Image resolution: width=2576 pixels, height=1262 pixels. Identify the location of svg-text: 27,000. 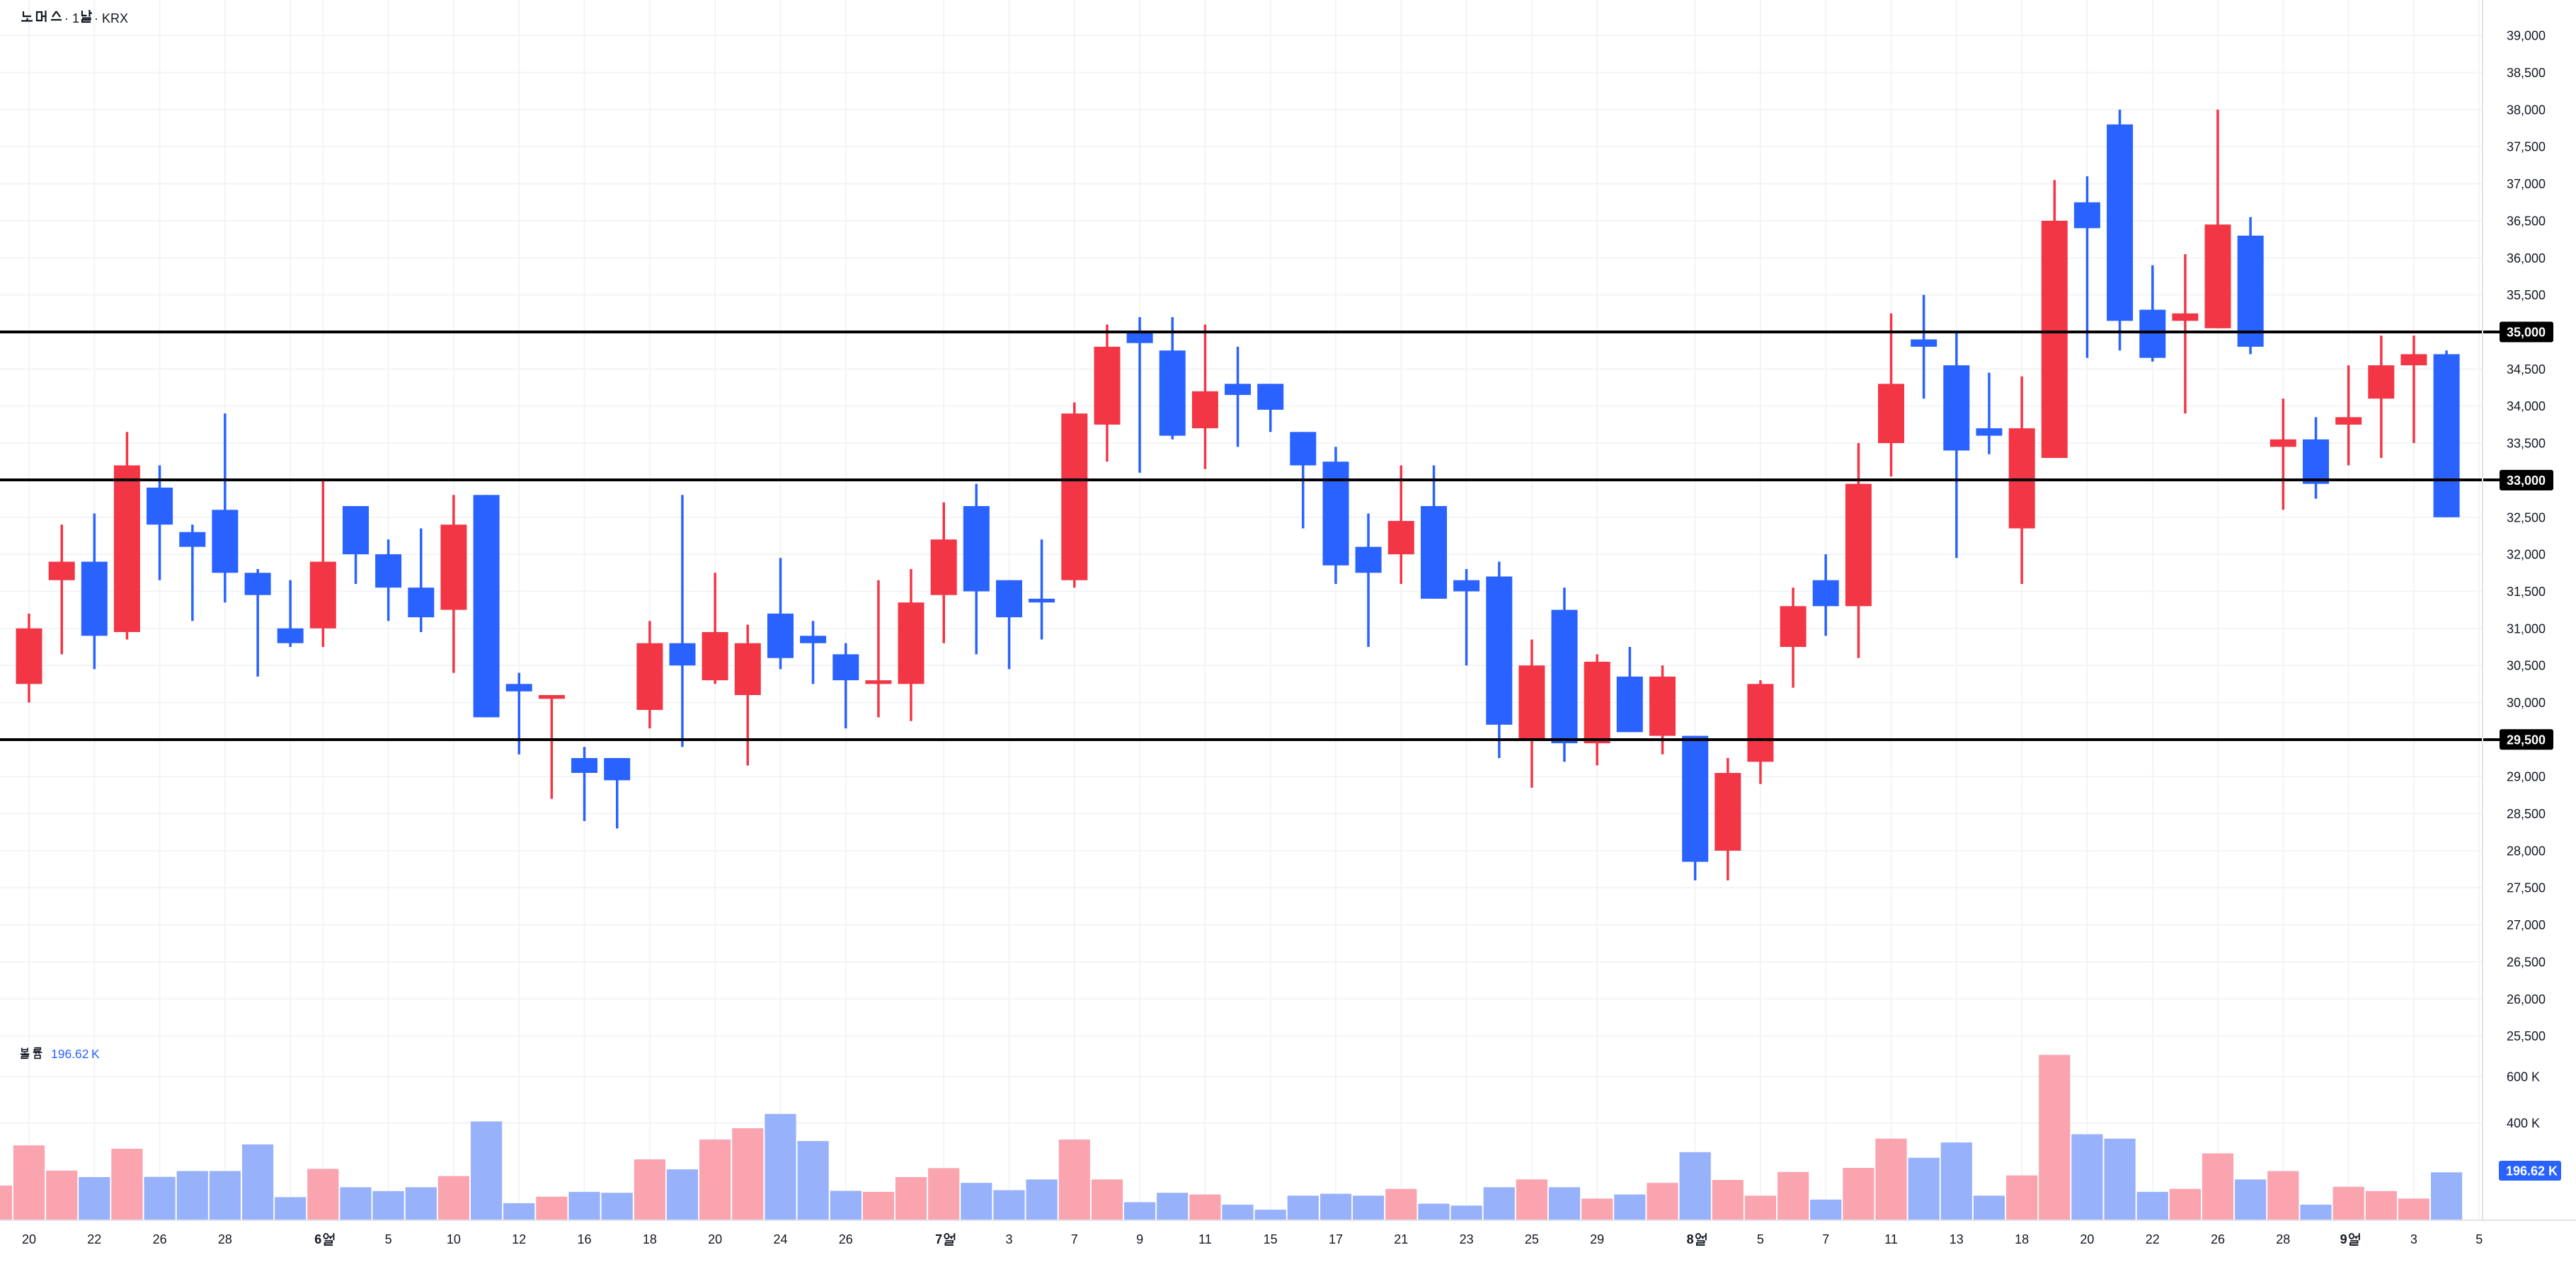
(2526, 925).